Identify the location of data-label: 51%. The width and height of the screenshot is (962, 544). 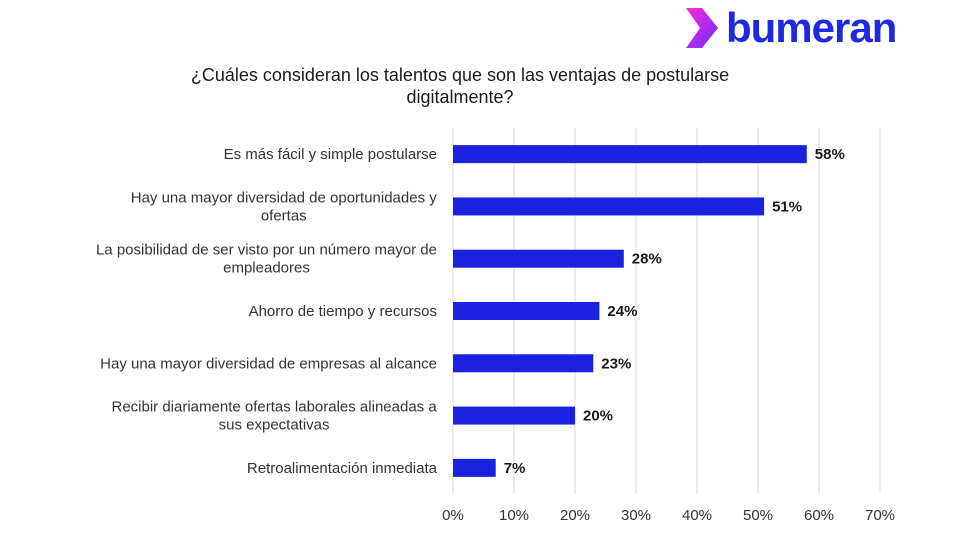
(787, 206).